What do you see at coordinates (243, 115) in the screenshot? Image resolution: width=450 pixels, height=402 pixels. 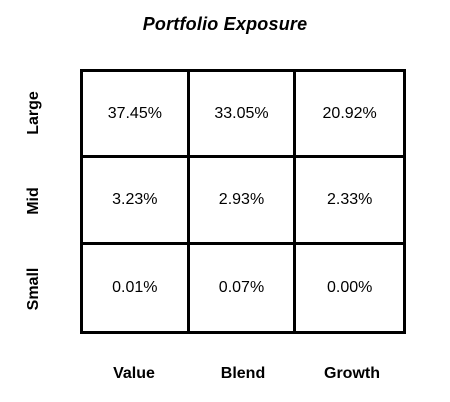 I see `cell-large-blend: 33.05%` at bounding box center [243, 115].